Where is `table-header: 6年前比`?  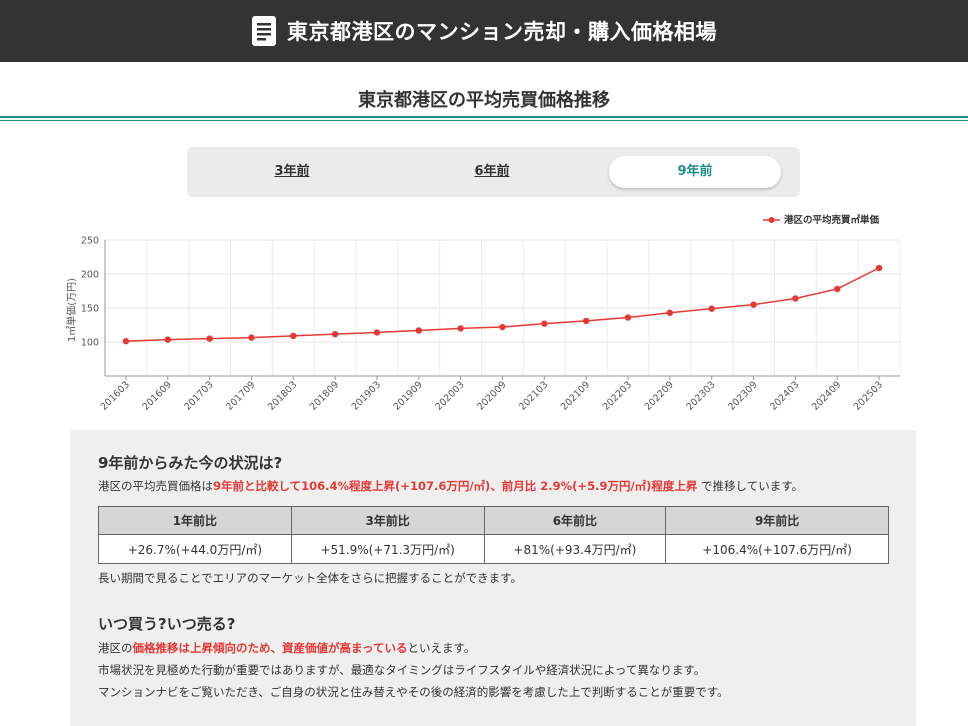 table-header: 6年前比 is located at coordinates (575, 520).